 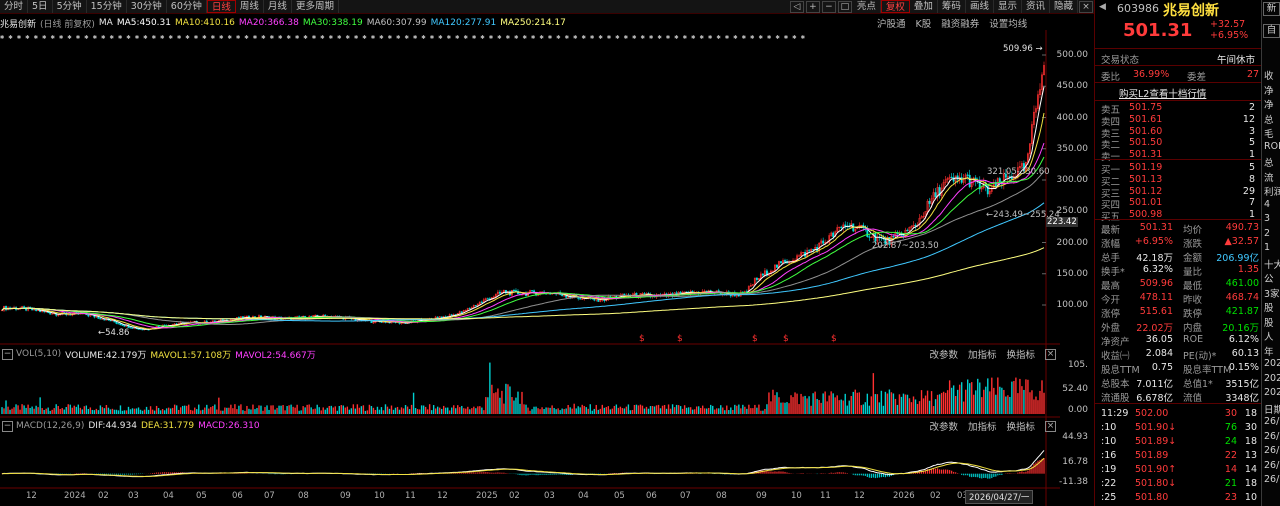 What do you see at coordinates (1187, 204) in the screenshot?
I see `bid-row: 买四 501.01 7` at bounding box center [1187, 204].